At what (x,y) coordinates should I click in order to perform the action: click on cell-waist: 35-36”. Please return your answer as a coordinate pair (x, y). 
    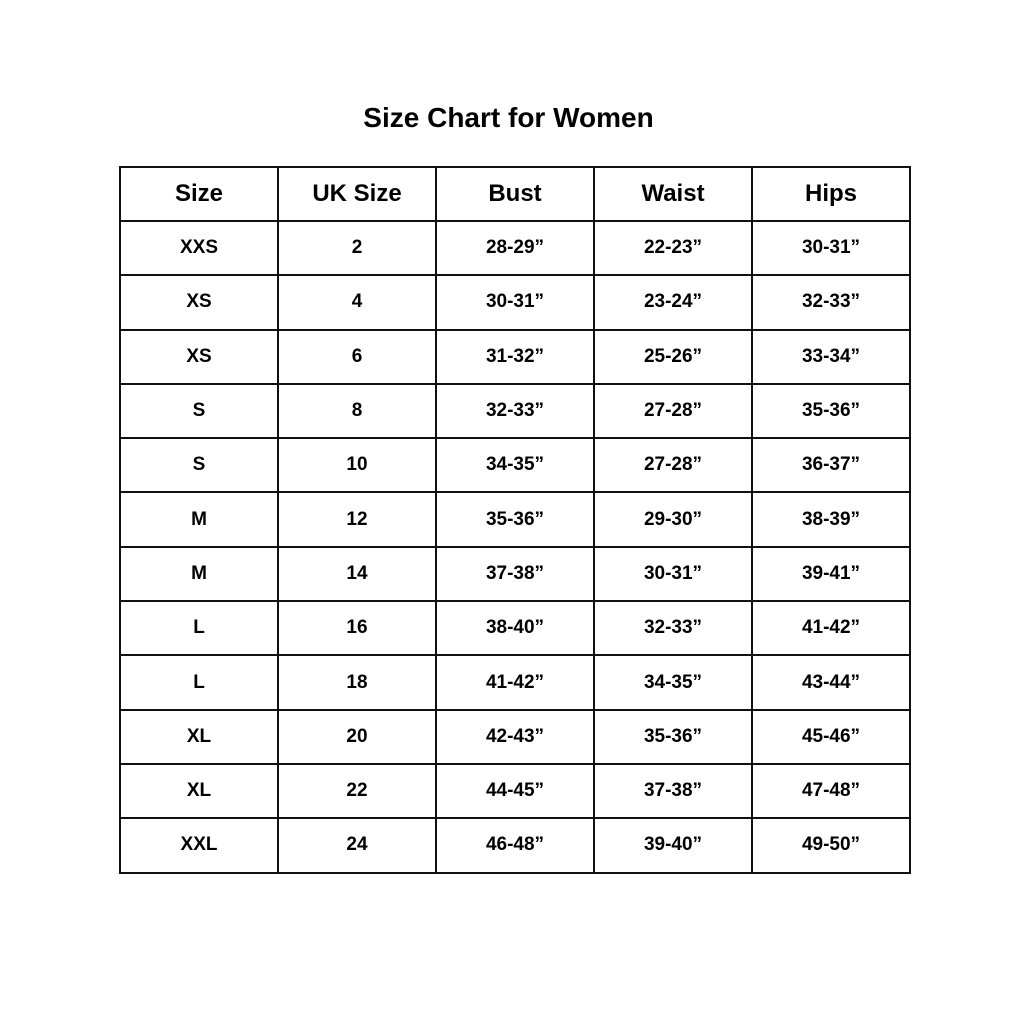
    Looking at the image, I should click on (673, 736).